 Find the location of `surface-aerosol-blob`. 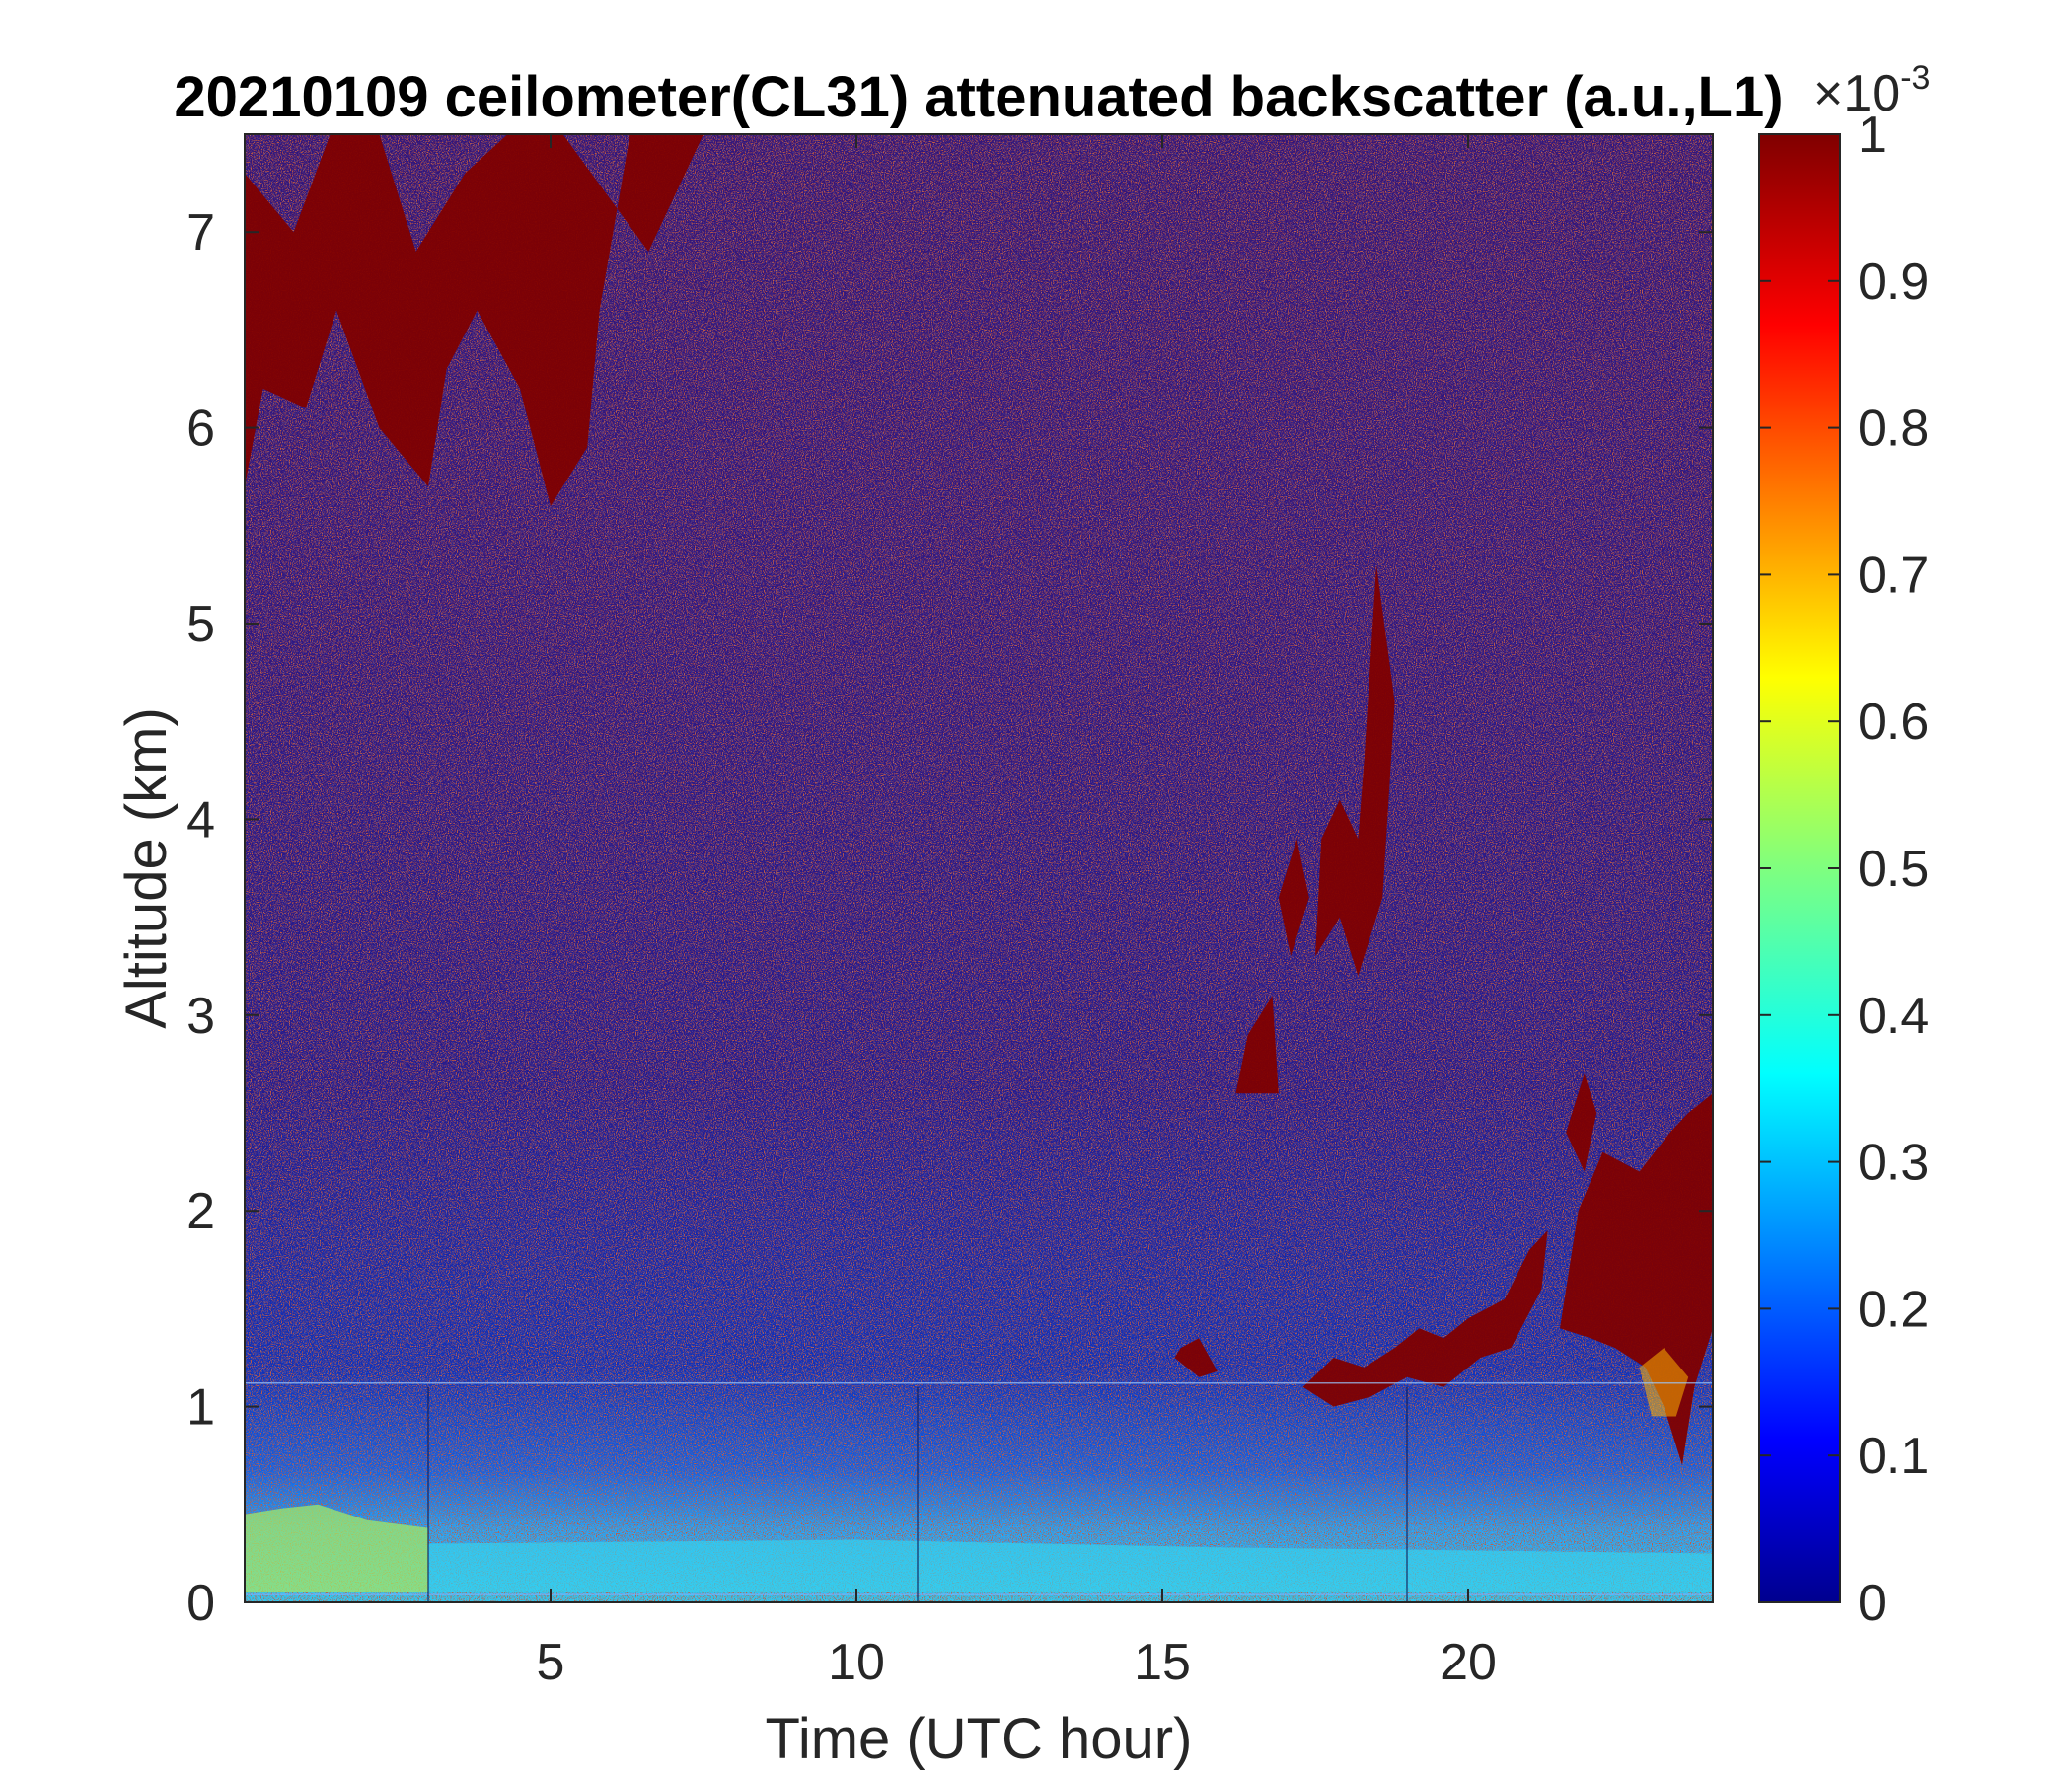

surface-aerosol-blob is located at coordinates (337, 1553).